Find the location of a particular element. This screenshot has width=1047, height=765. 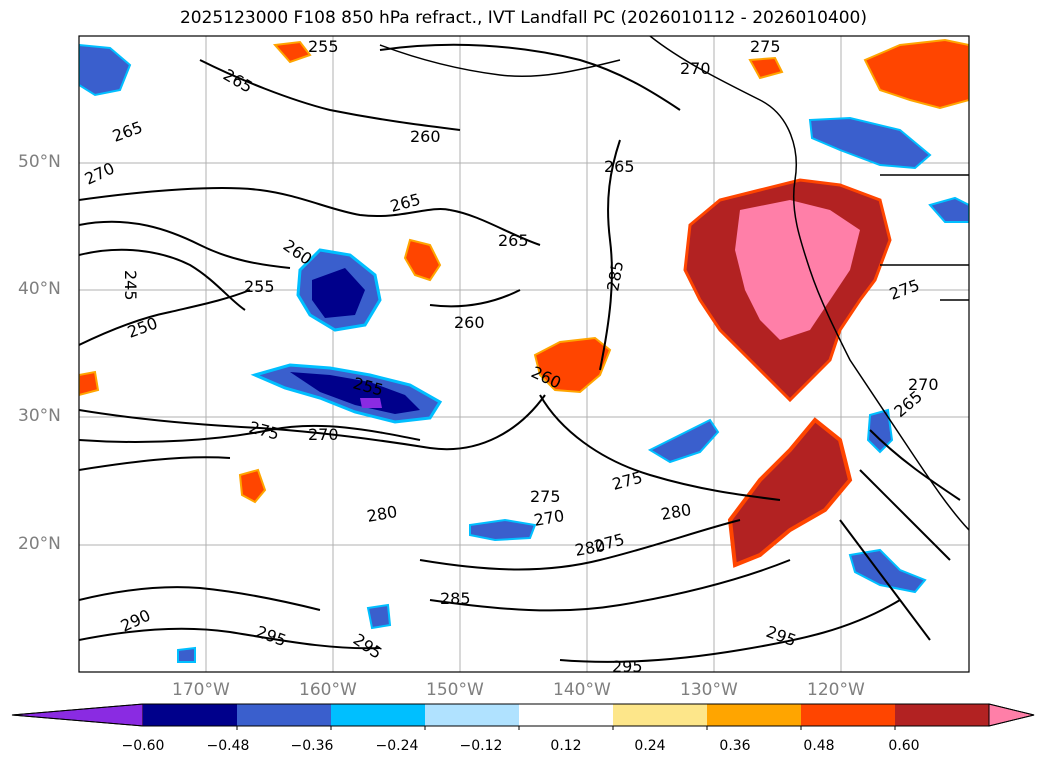

fill-region-trade-band is located at coordinates (503, 530).